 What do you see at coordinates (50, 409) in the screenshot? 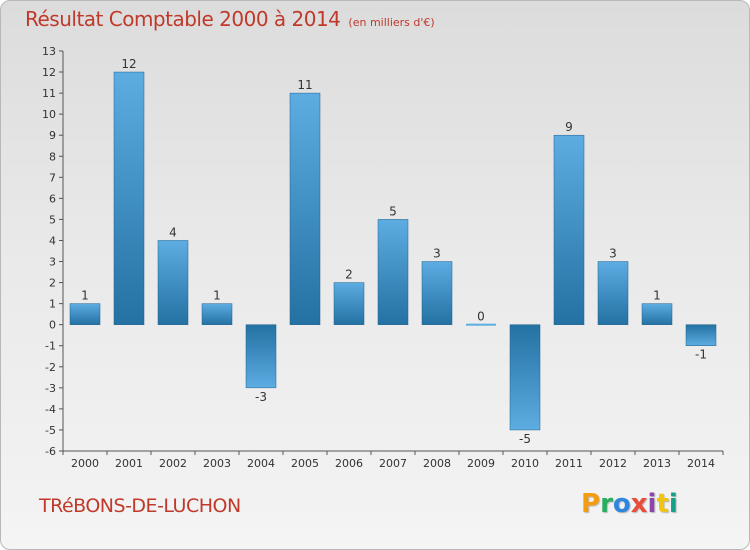
I see `y-tick-label: -4` at bounding box center [50, 409].